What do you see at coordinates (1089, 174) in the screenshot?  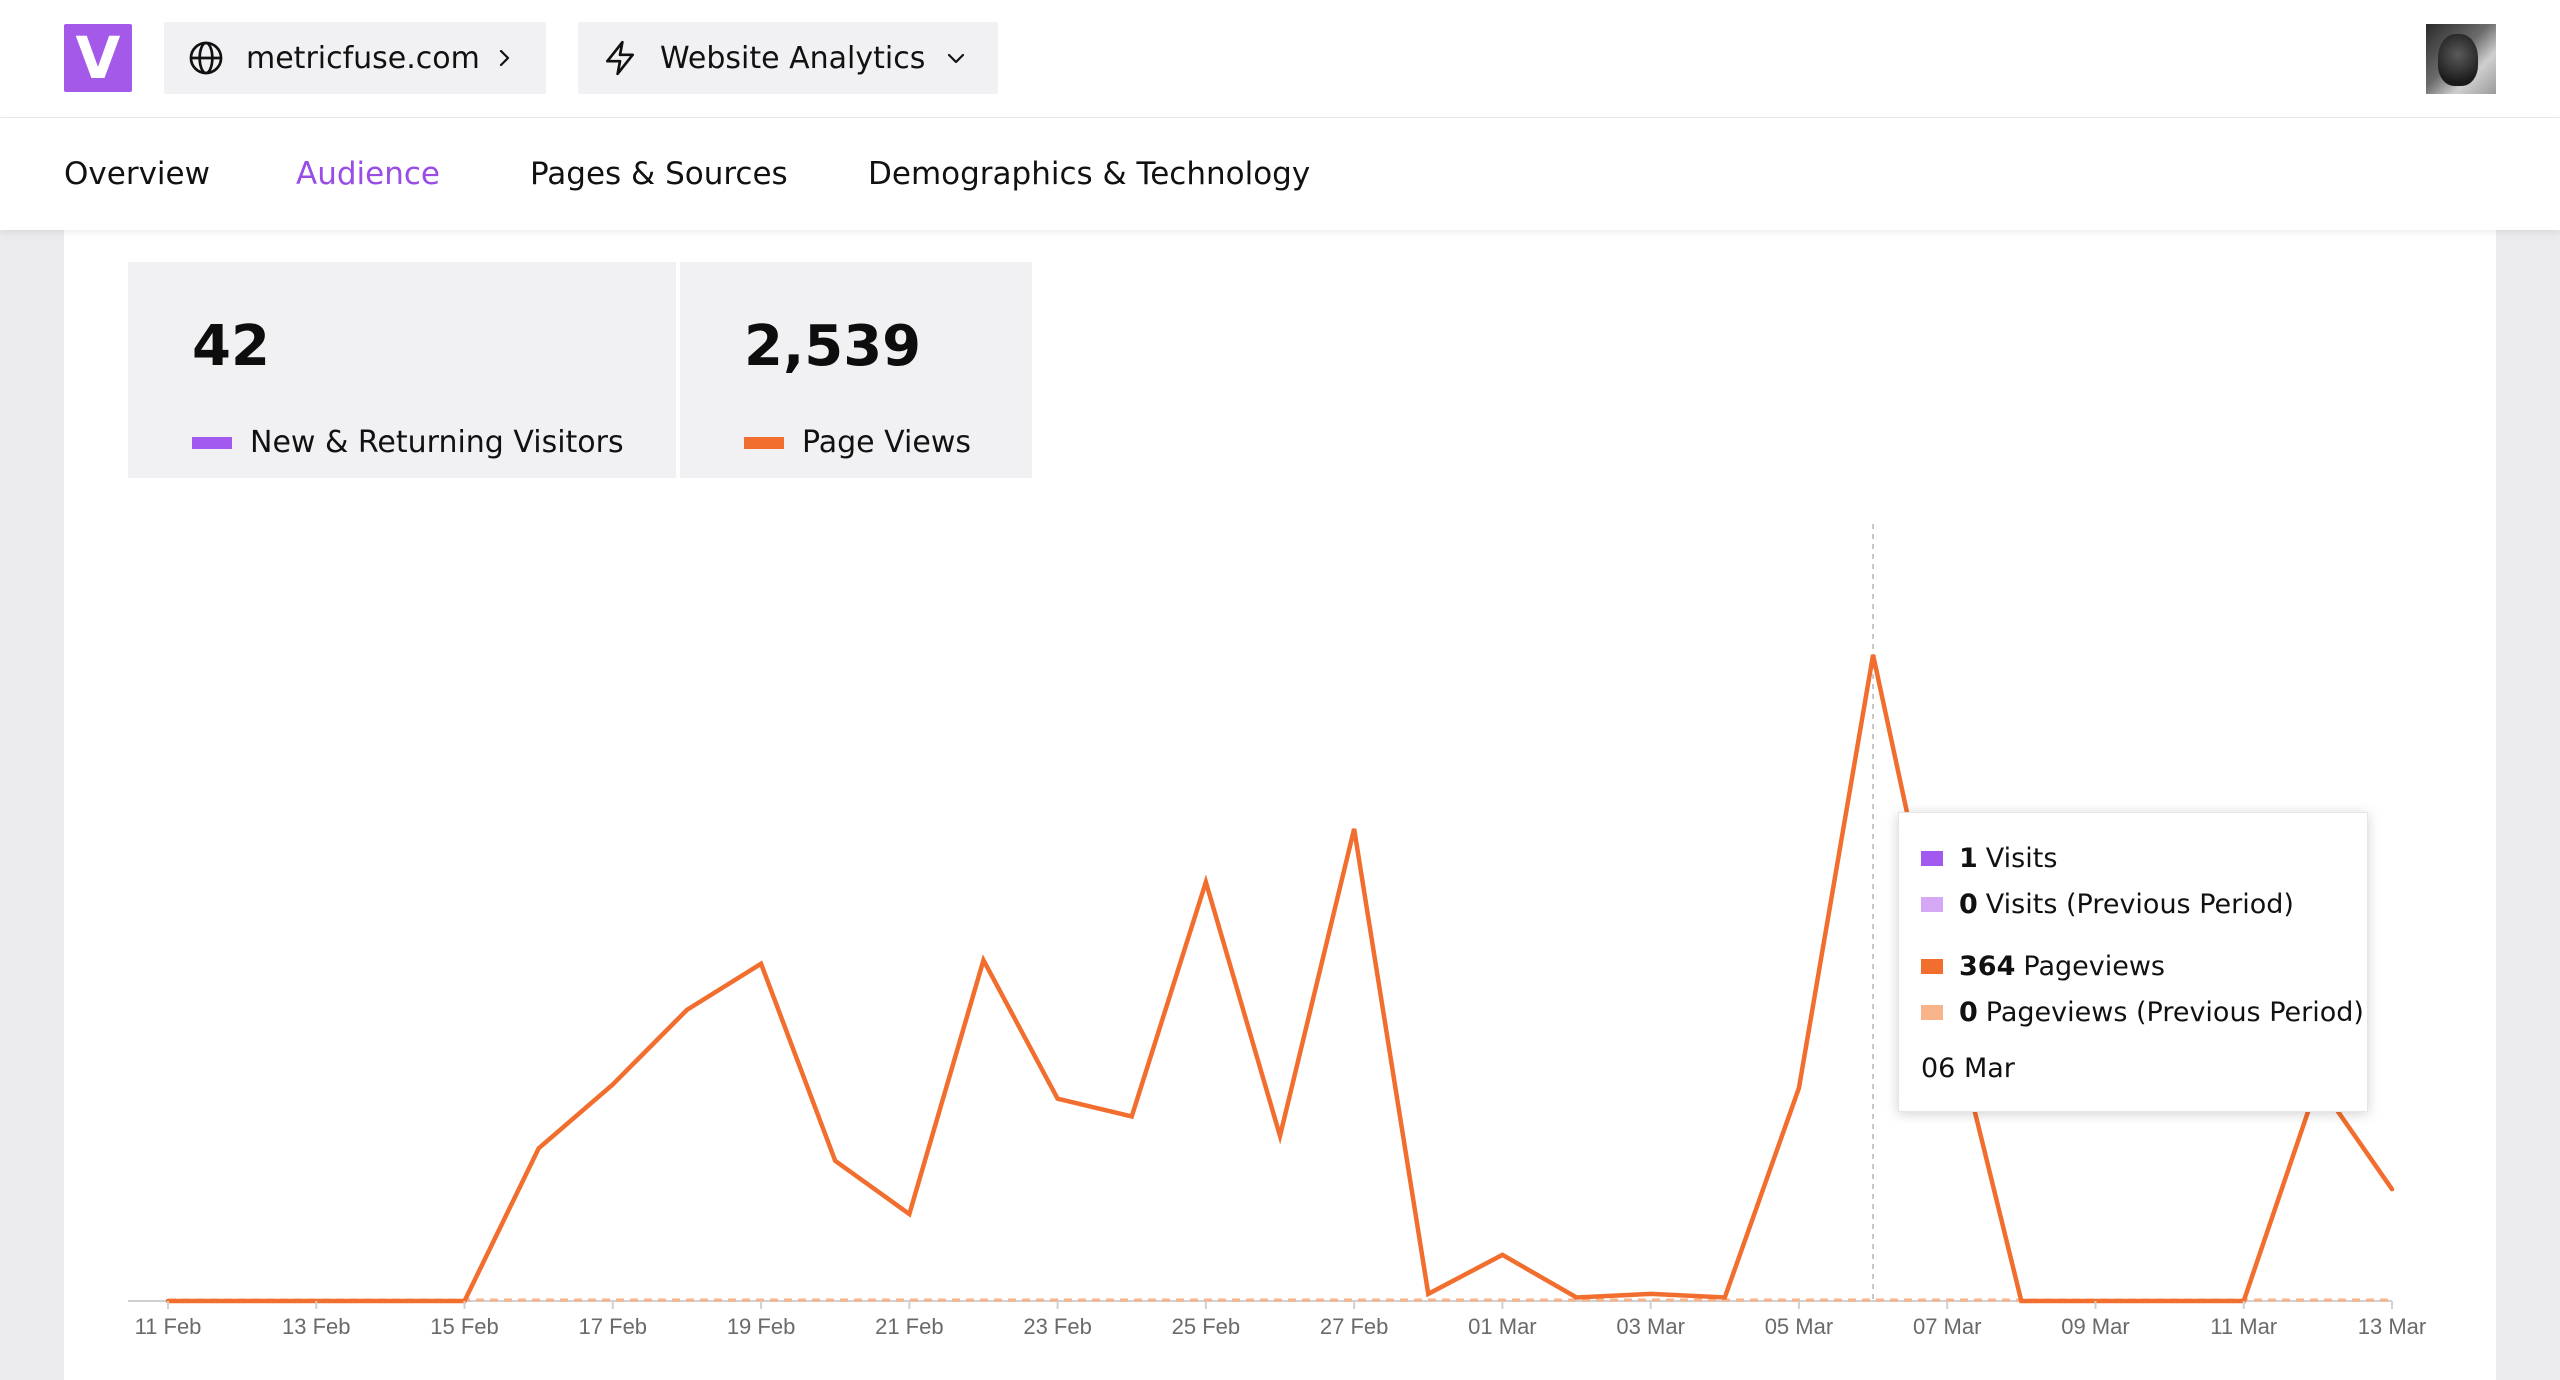 I see `tab-demographics-technology: Demographics & Technology` at bounding box center [1089, 174].